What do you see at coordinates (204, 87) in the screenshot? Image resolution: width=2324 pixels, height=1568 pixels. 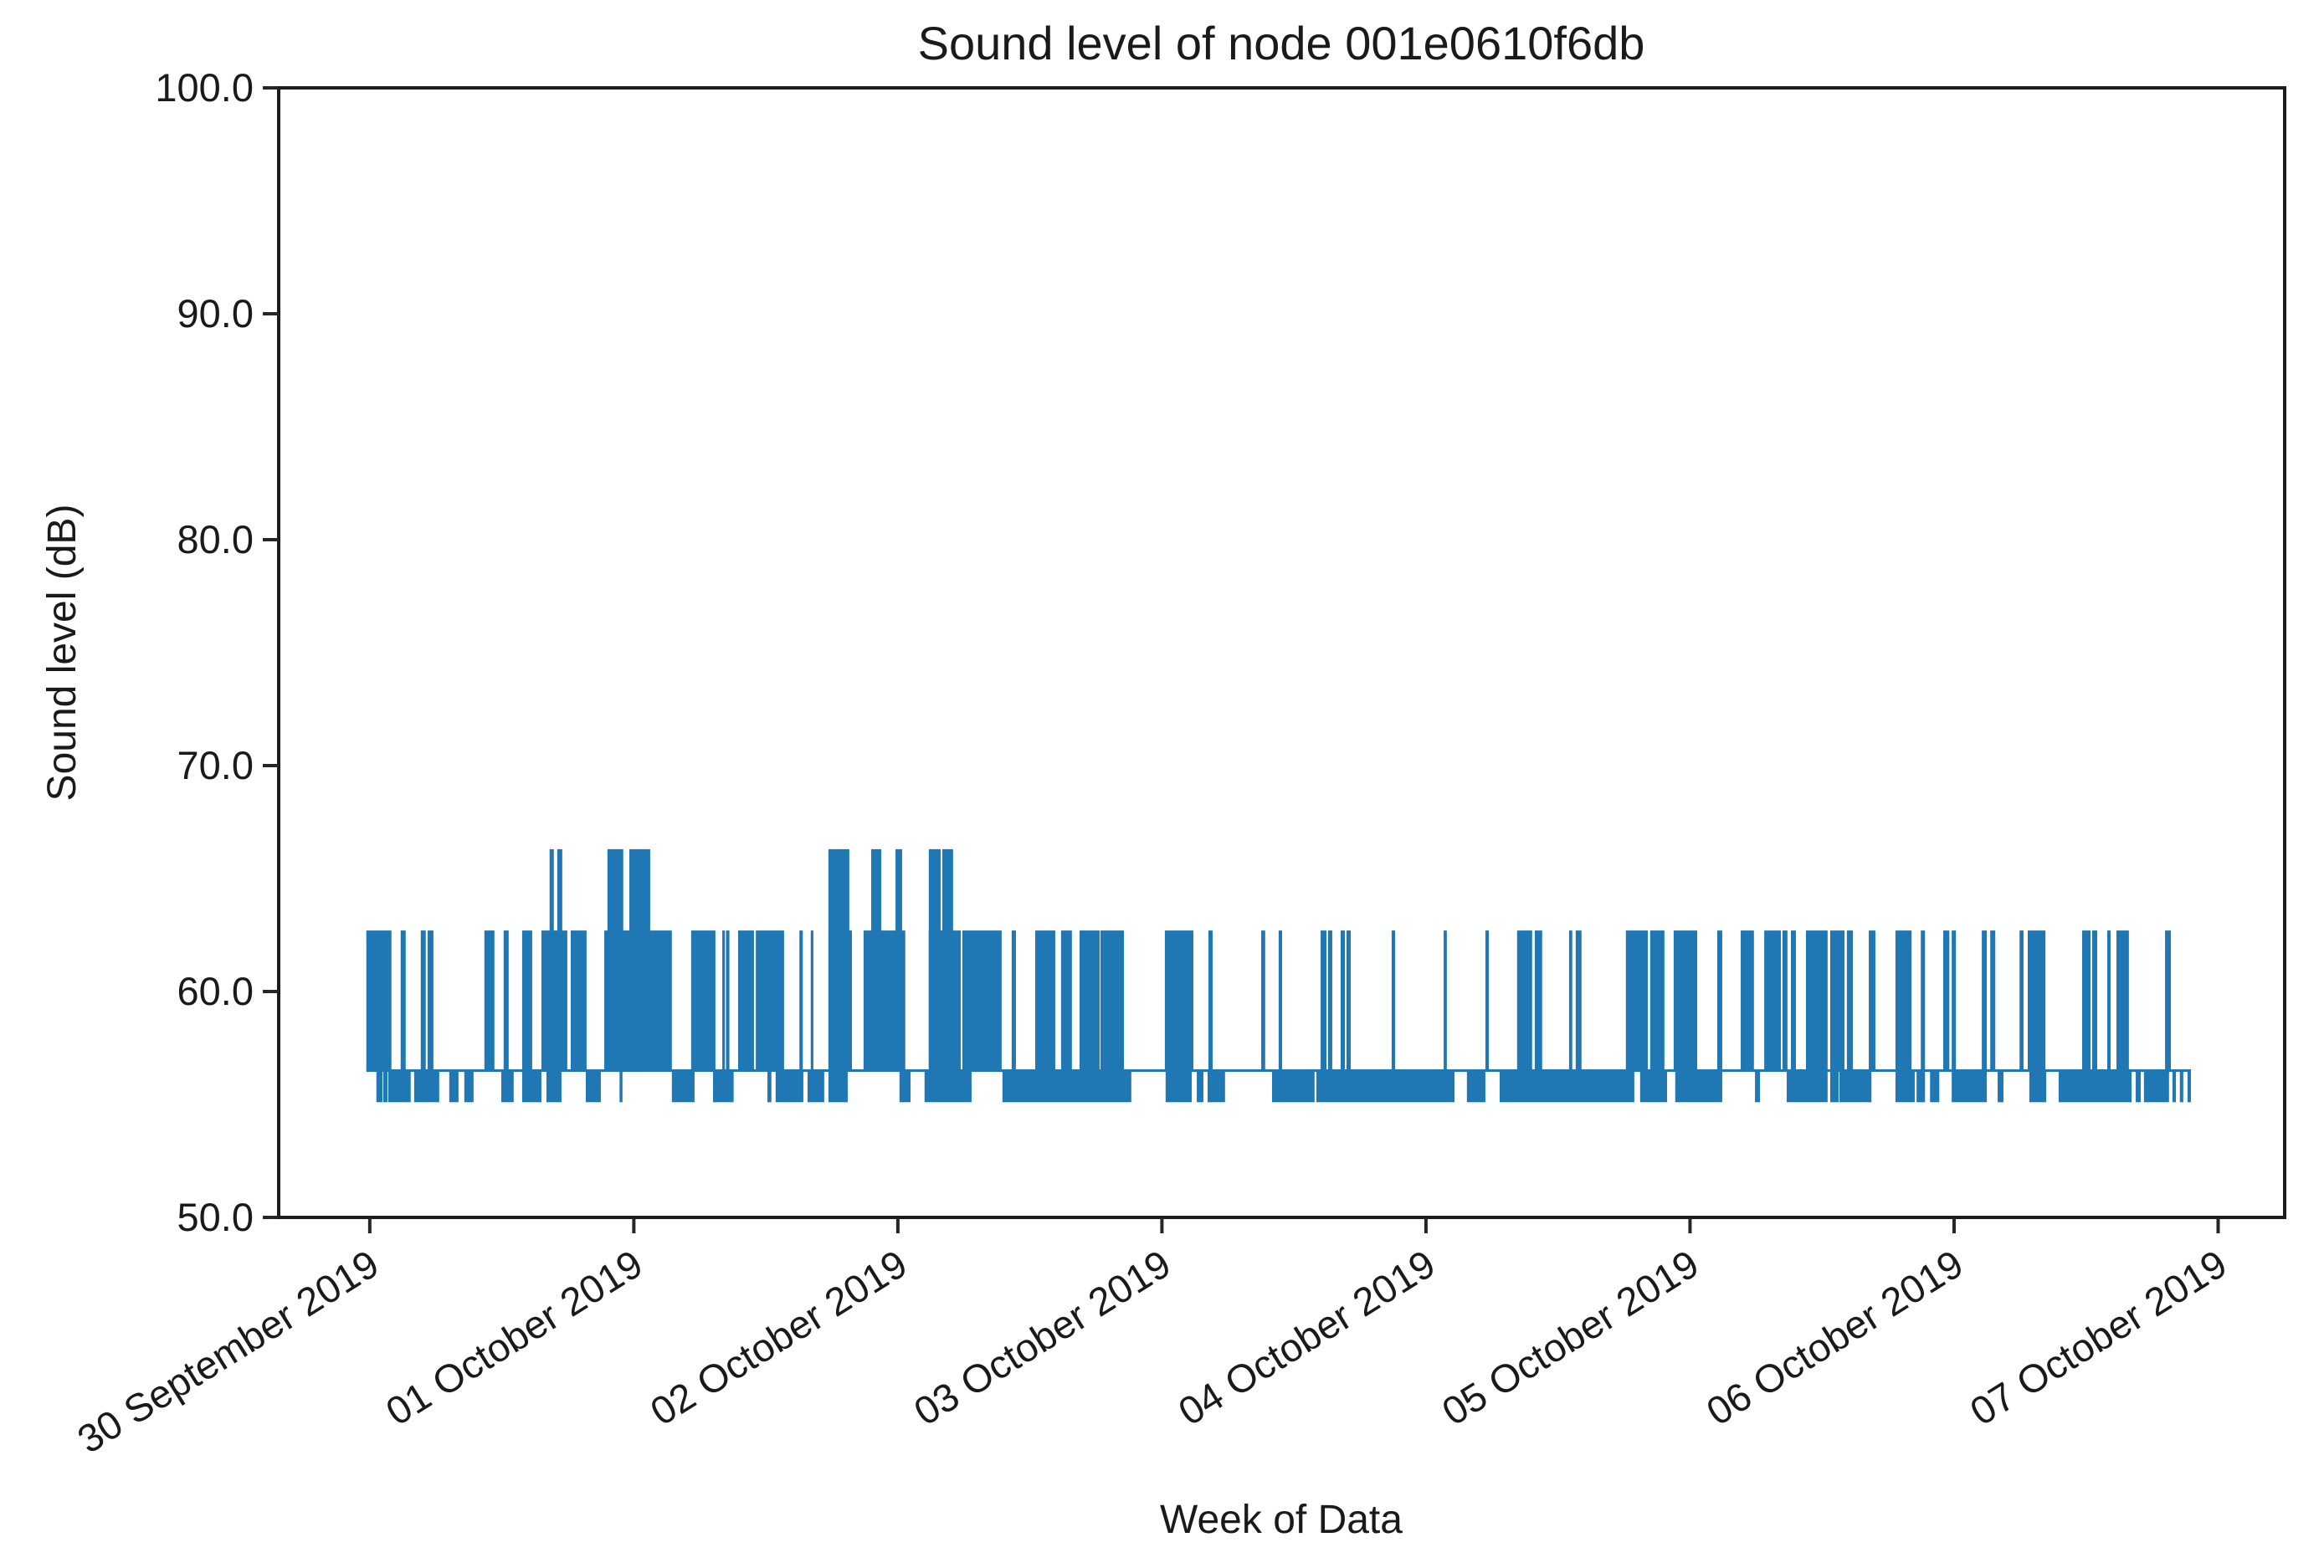 I see `y-tick-label: 100.0` at bounding box center [204, 87].